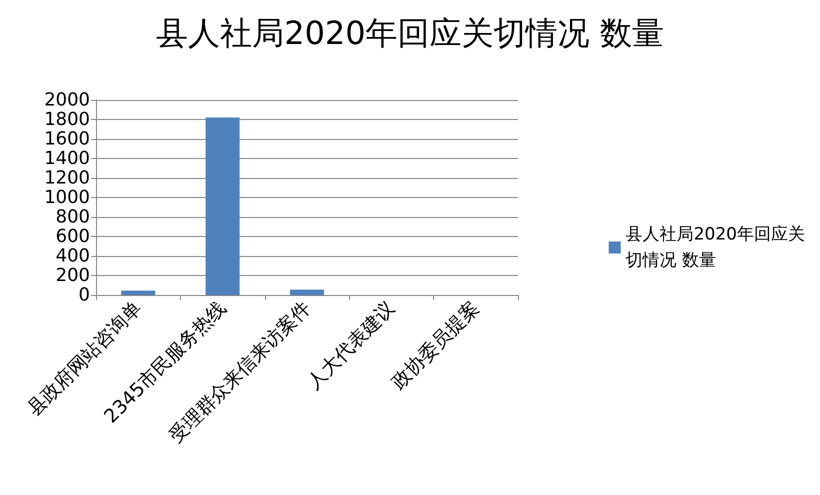  What do you see at coordinates (67, 178) in the screenshot?
I see `y-tick-label: 1200` at bounding box center [67, 178].